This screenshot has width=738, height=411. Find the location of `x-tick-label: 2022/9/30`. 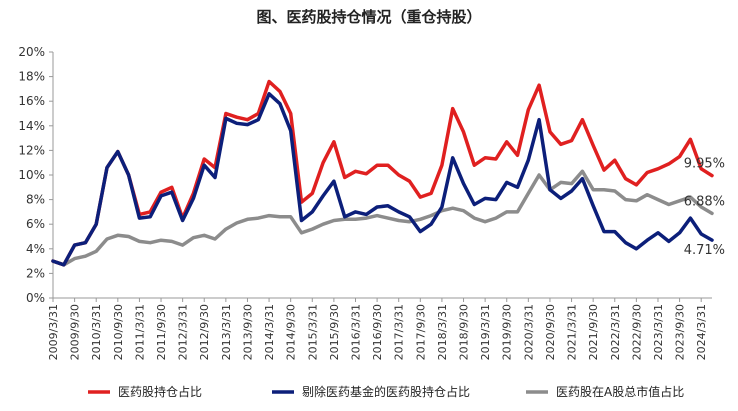

x-tick-label: 2022/9/30 is located at coordinates (636, 332).